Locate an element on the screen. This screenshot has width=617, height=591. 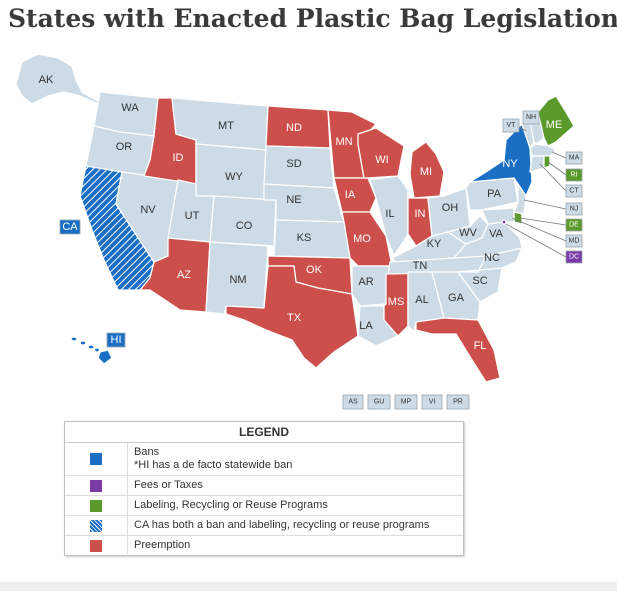
state-WI is located at coordinates (381, 153).